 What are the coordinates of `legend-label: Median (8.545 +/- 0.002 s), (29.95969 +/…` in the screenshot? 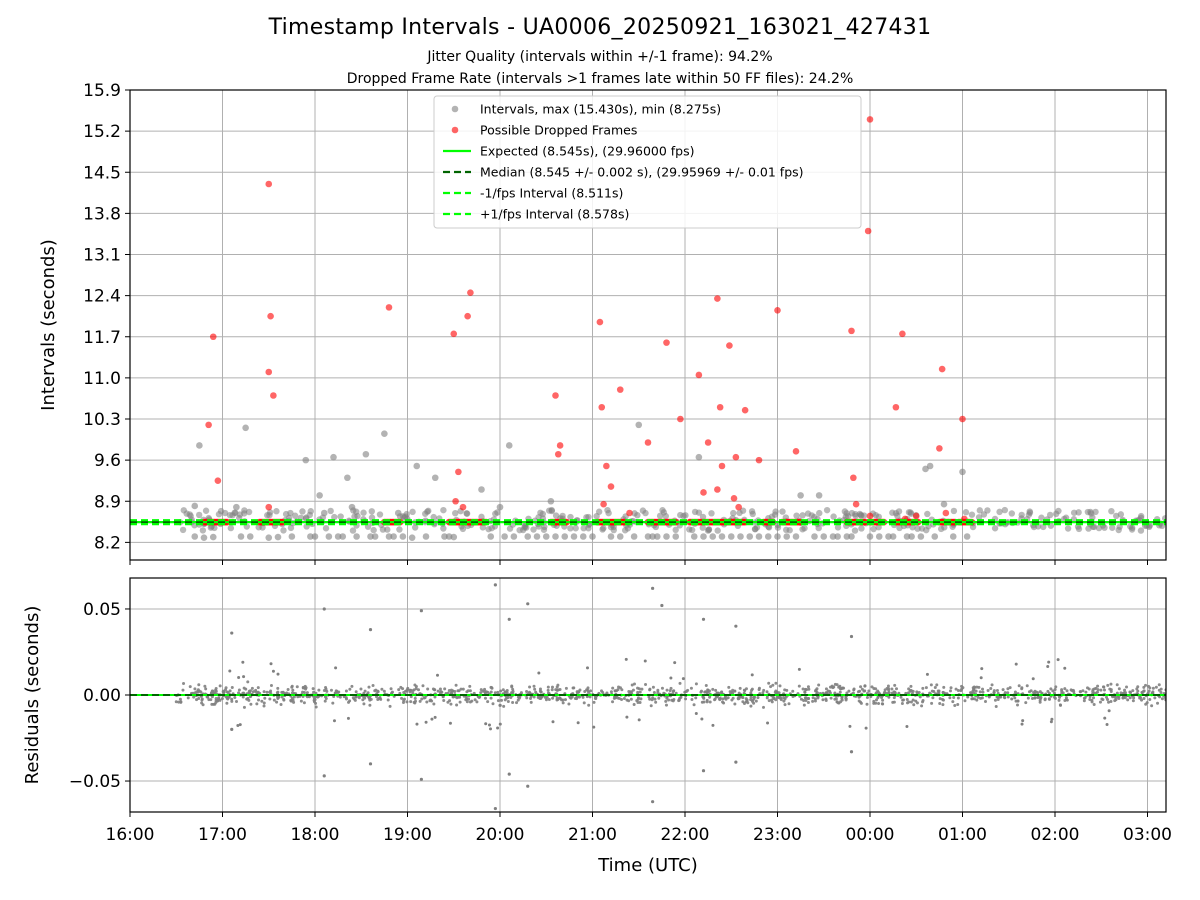 It's located at (642, 172).